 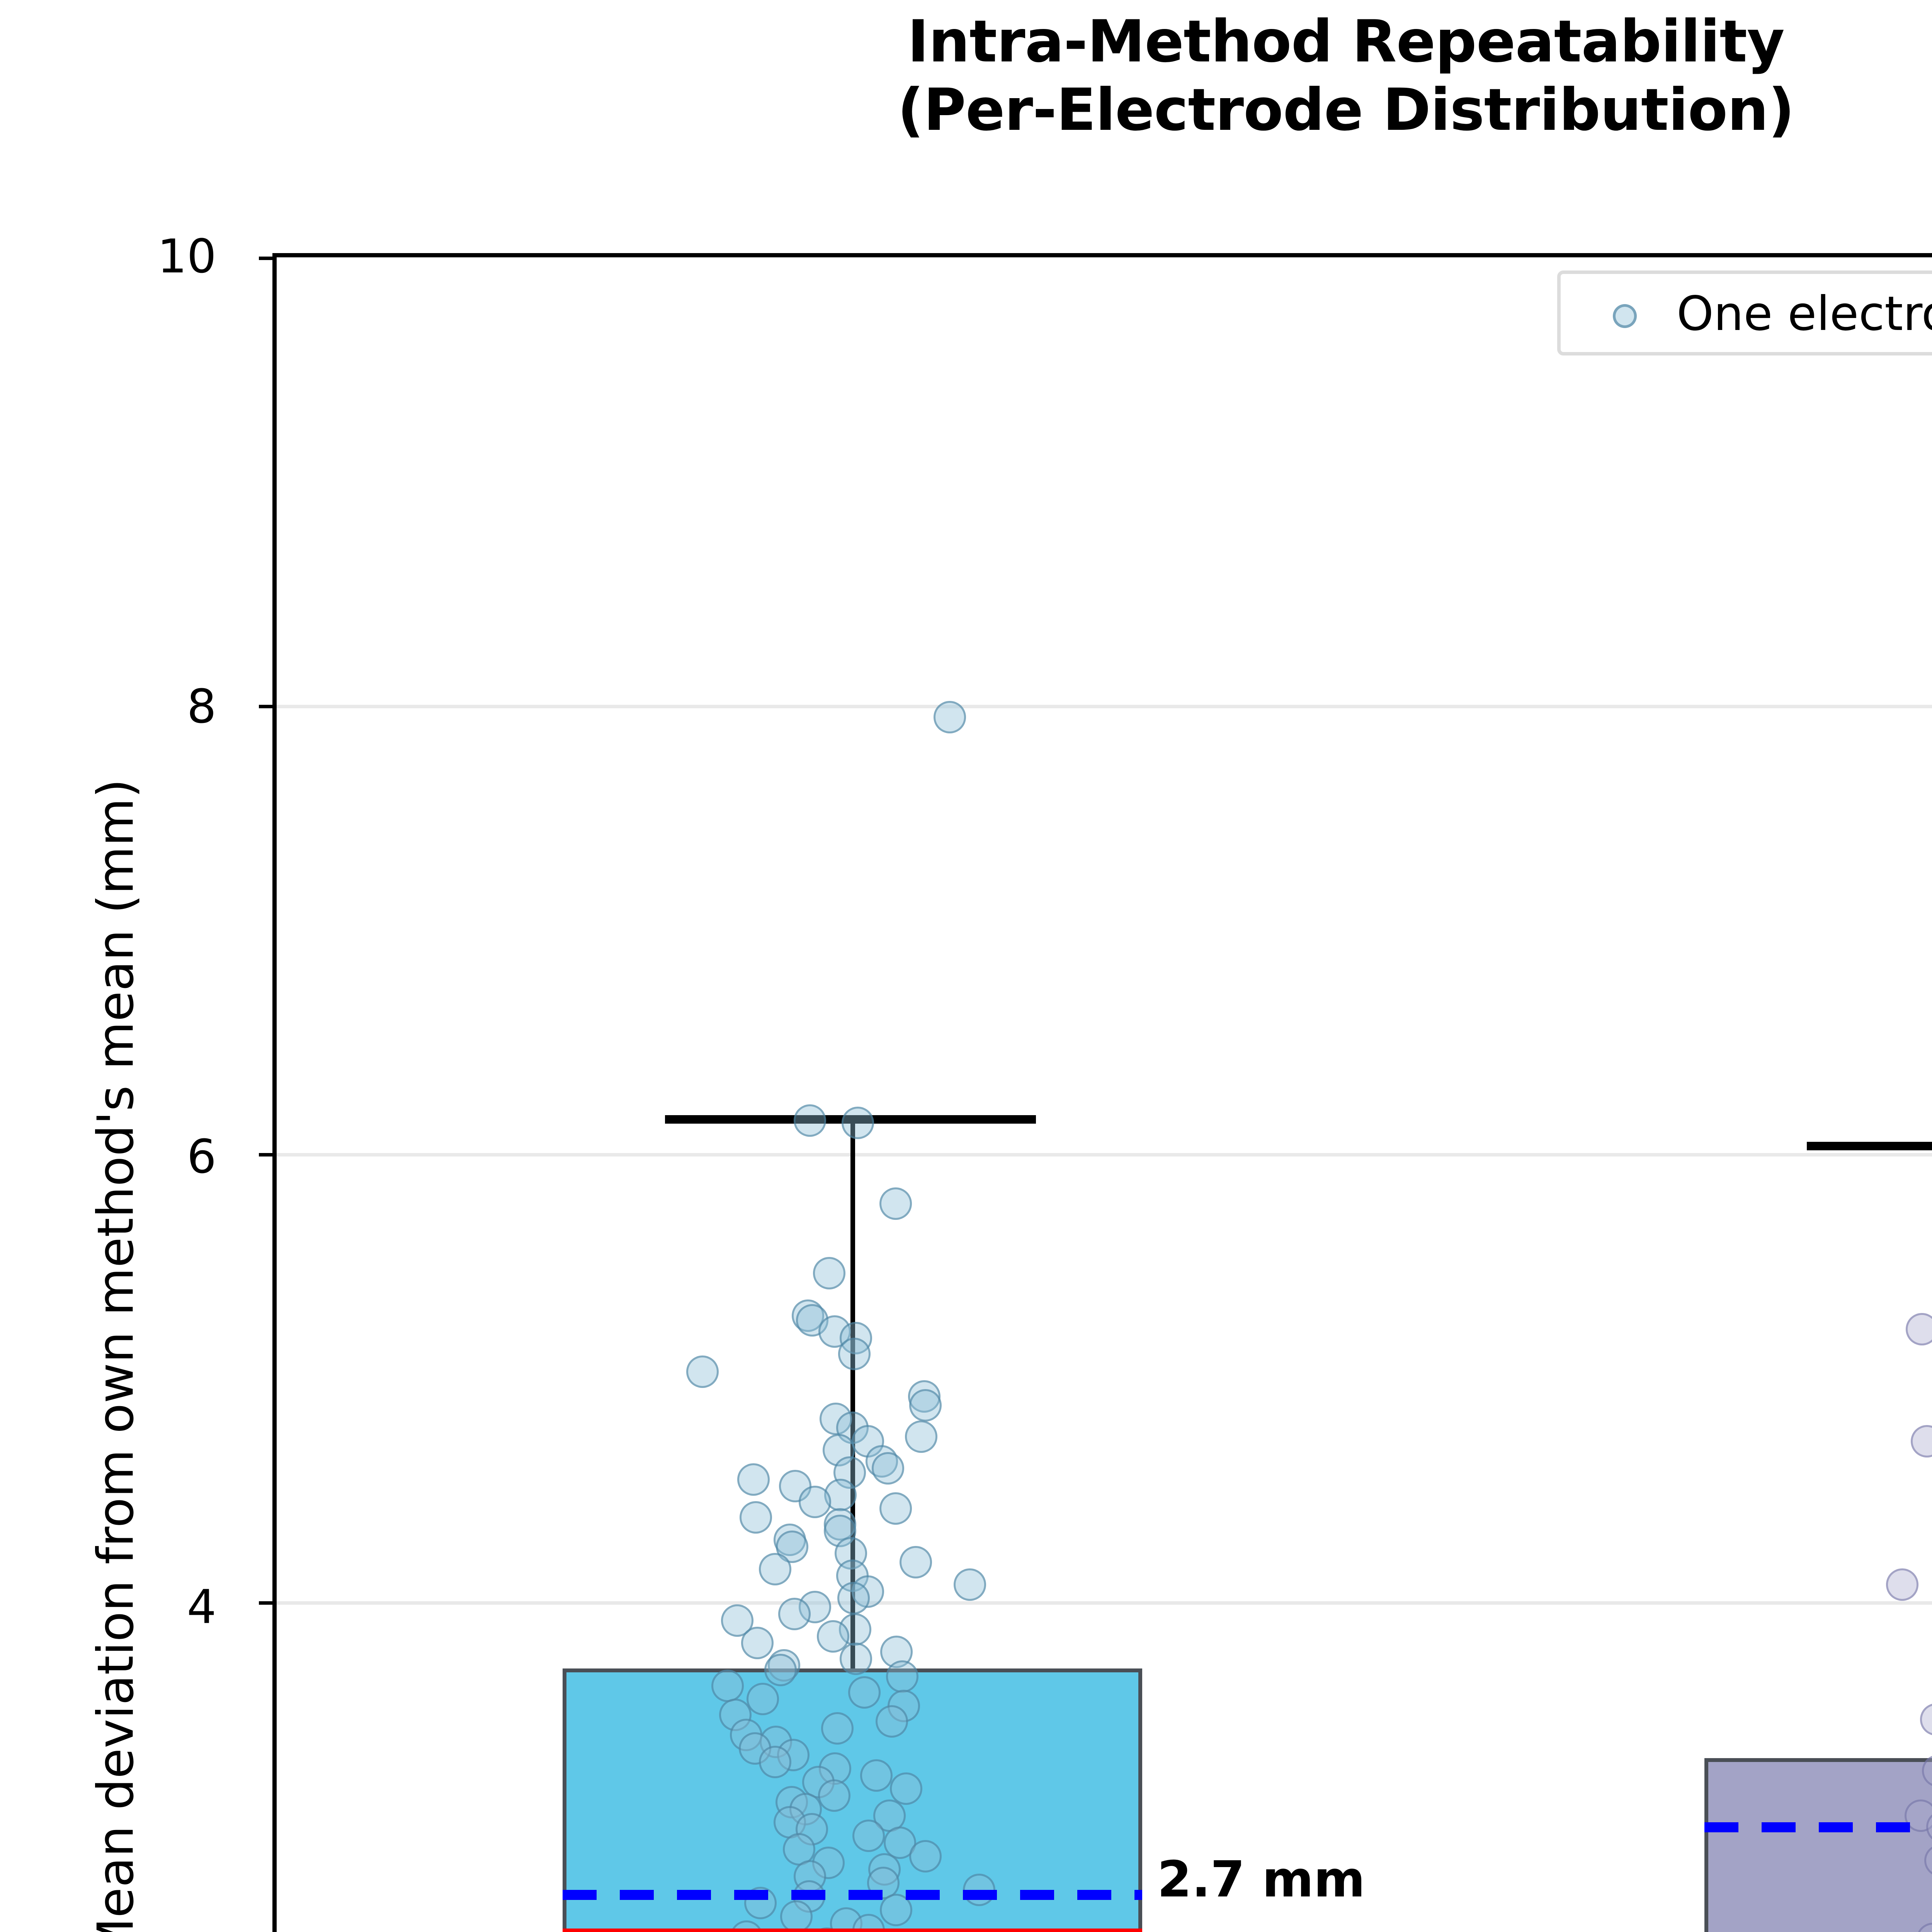 What do you see at coordinates (1870, 1146) in the screenshot?
I see `box2-whisker-cap-upper` at bounding box center [1870, 1146].